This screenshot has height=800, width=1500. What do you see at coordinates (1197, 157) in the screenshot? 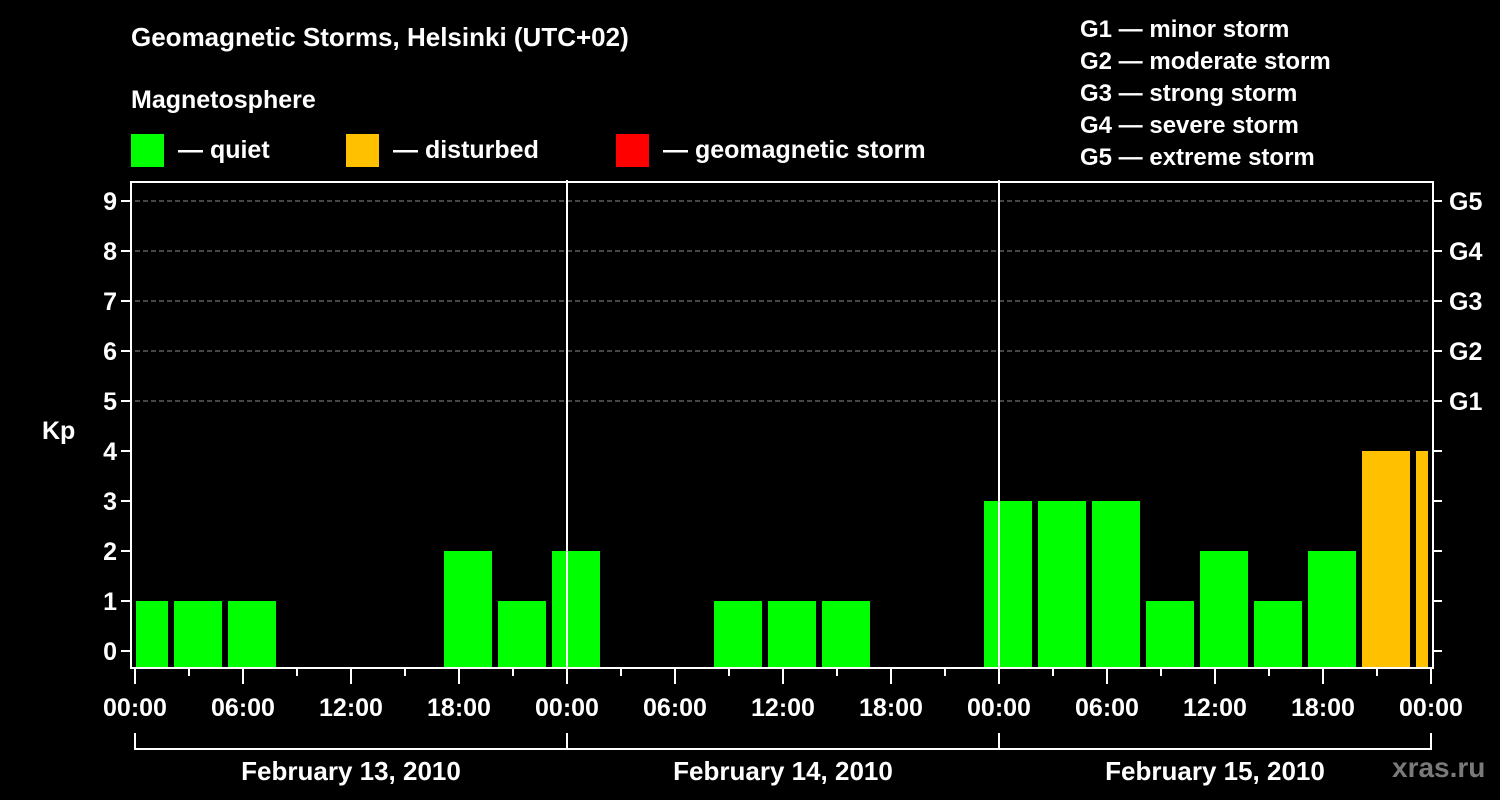
I see `storm-scale-g5: G5 — extreme storm` at bounding box center [1197, 157].